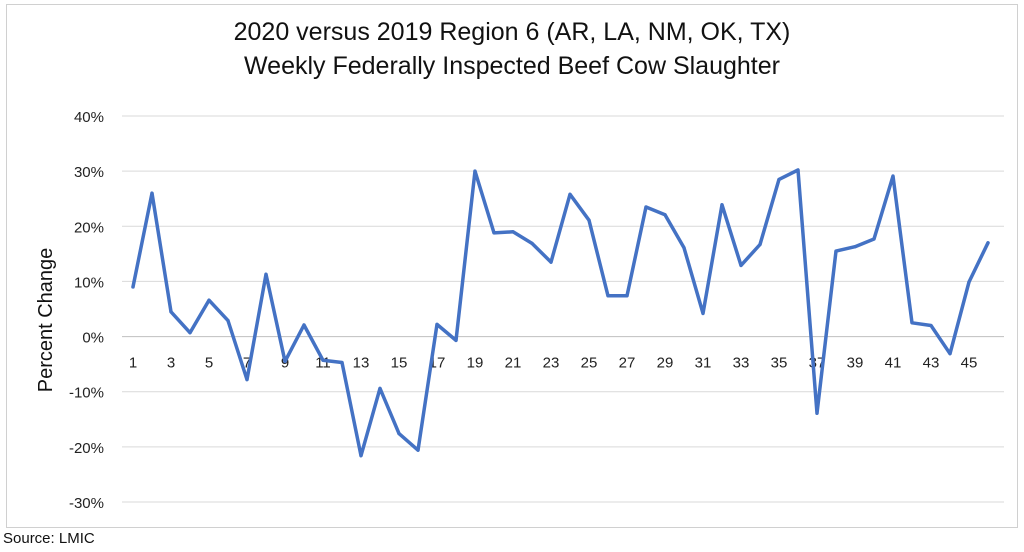  What do you see at coordinates (247, 363) in the screenshot?
I see `x-tick-label: 7` at bounding box center [247, 363].